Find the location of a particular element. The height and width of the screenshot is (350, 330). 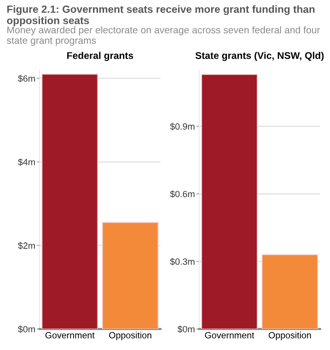

text: Money awarded per electorate on average across seven federal and four state grant programs is located at coordinates (163, 36).